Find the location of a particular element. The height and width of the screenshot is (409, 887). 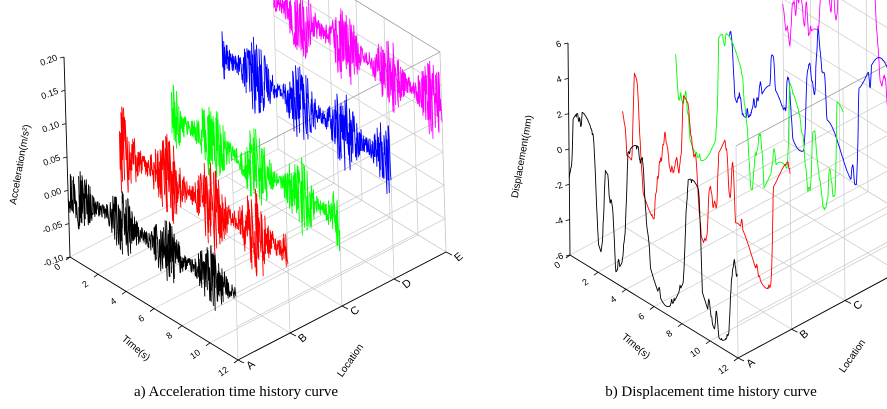

value-tick-label: -2 is located at coordinates (558, 186).